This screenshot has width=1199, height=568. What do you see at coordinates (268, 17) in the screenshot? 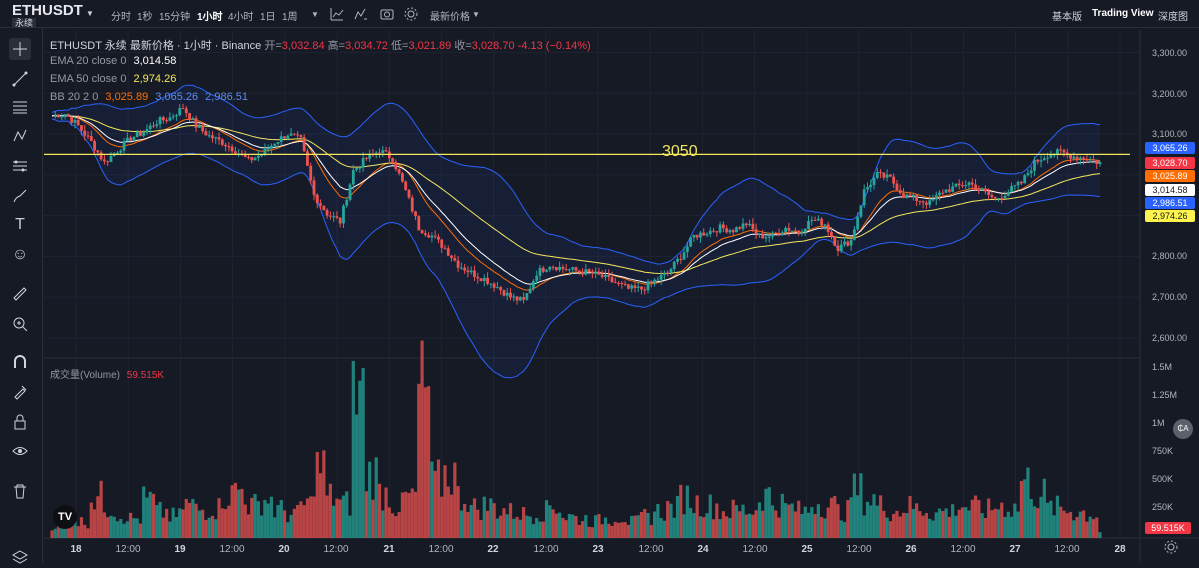
I see `interval-1d: 1日` at bounding box center [268, 17].